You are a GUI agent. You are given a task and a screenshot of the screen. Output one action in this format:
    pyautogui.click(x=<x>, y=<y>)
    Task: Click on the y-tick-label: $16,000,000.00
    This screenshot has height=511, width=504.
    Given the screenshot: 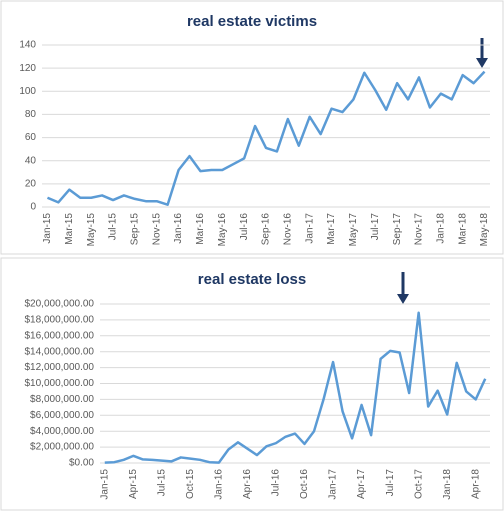 What is the action you would take?
    pyautogui.click(x=59, y=335)
    